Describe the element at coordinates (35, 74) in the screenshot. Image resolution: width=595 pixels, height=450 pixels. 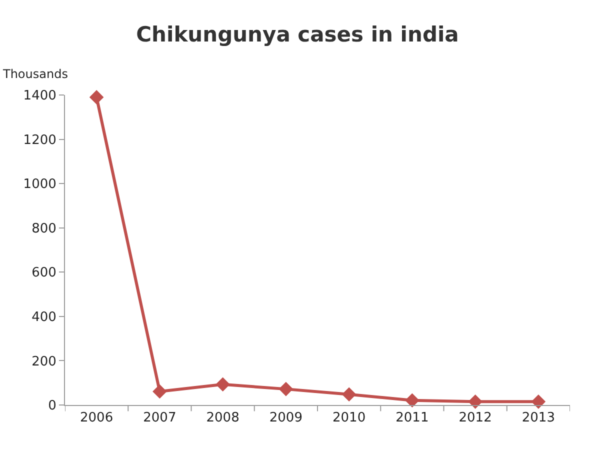
I see `y-axis-title: Thousands` at that location.